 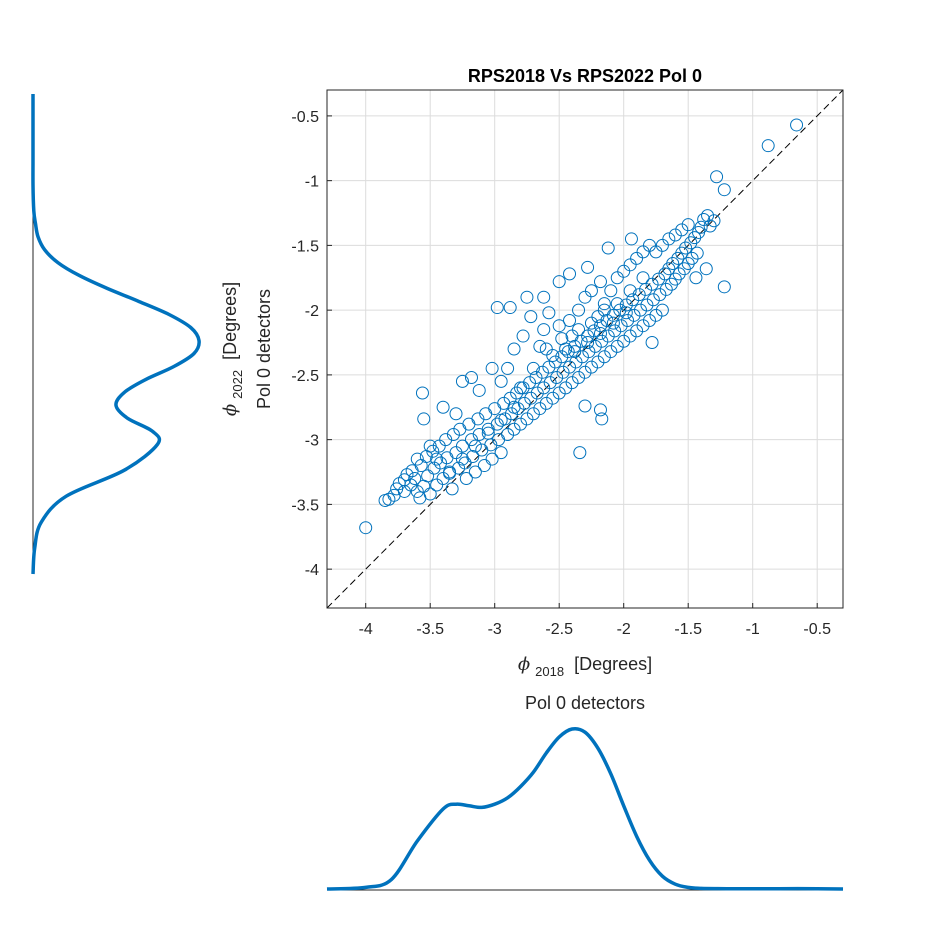 I want to click on x-axis-subscript: 2018, so click(x=549, y=671).